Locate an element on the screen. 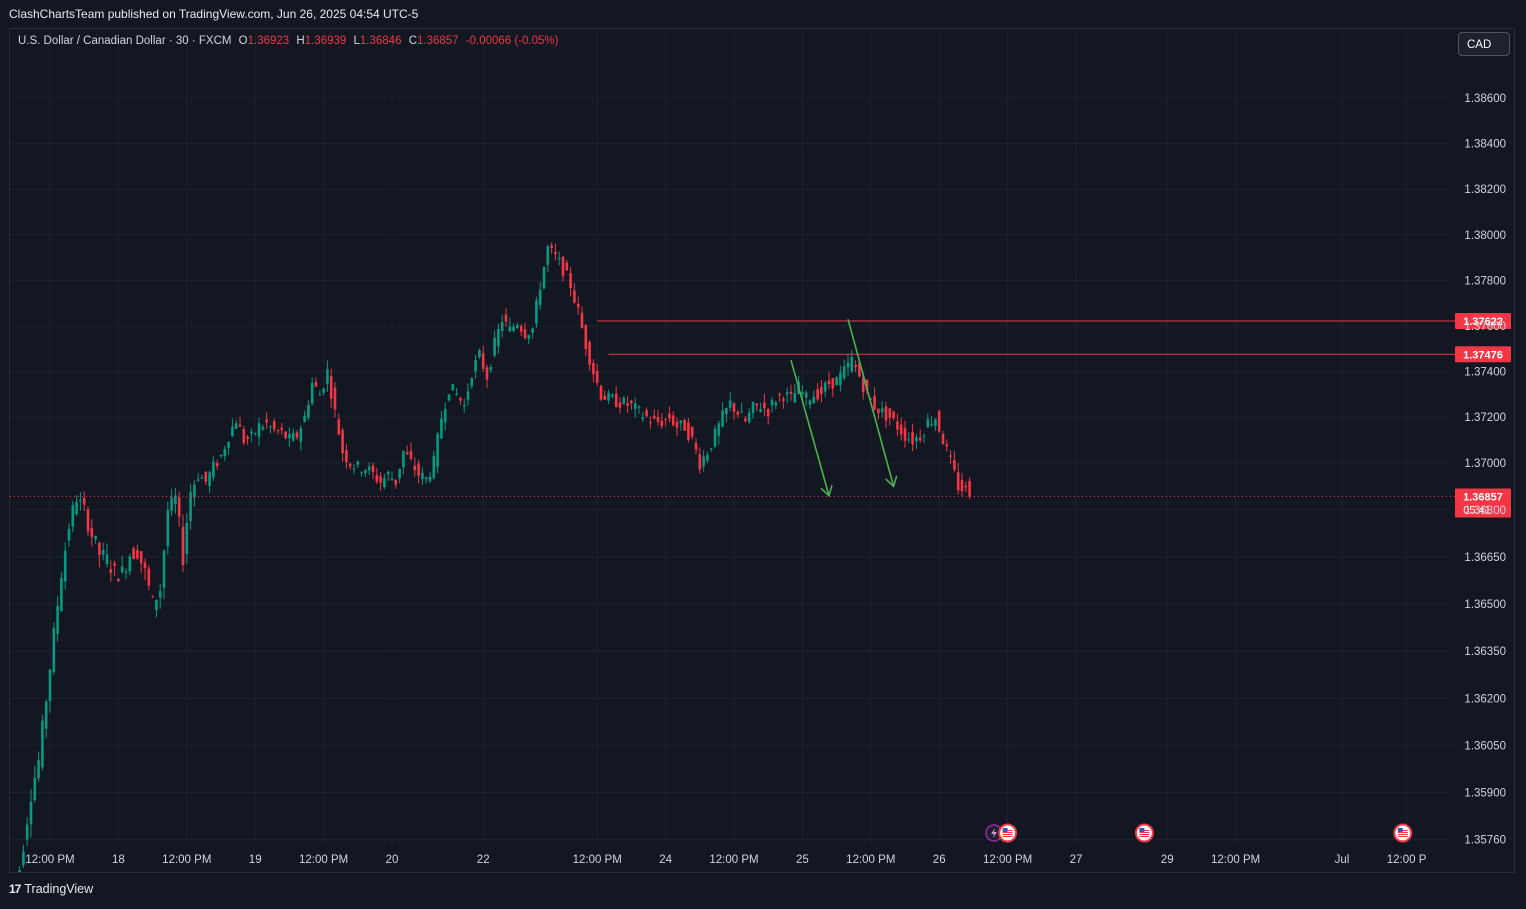 The width and height of the screenshot is (1526, 909). x-tick-label: 24 is located at coordinates (665, 860).